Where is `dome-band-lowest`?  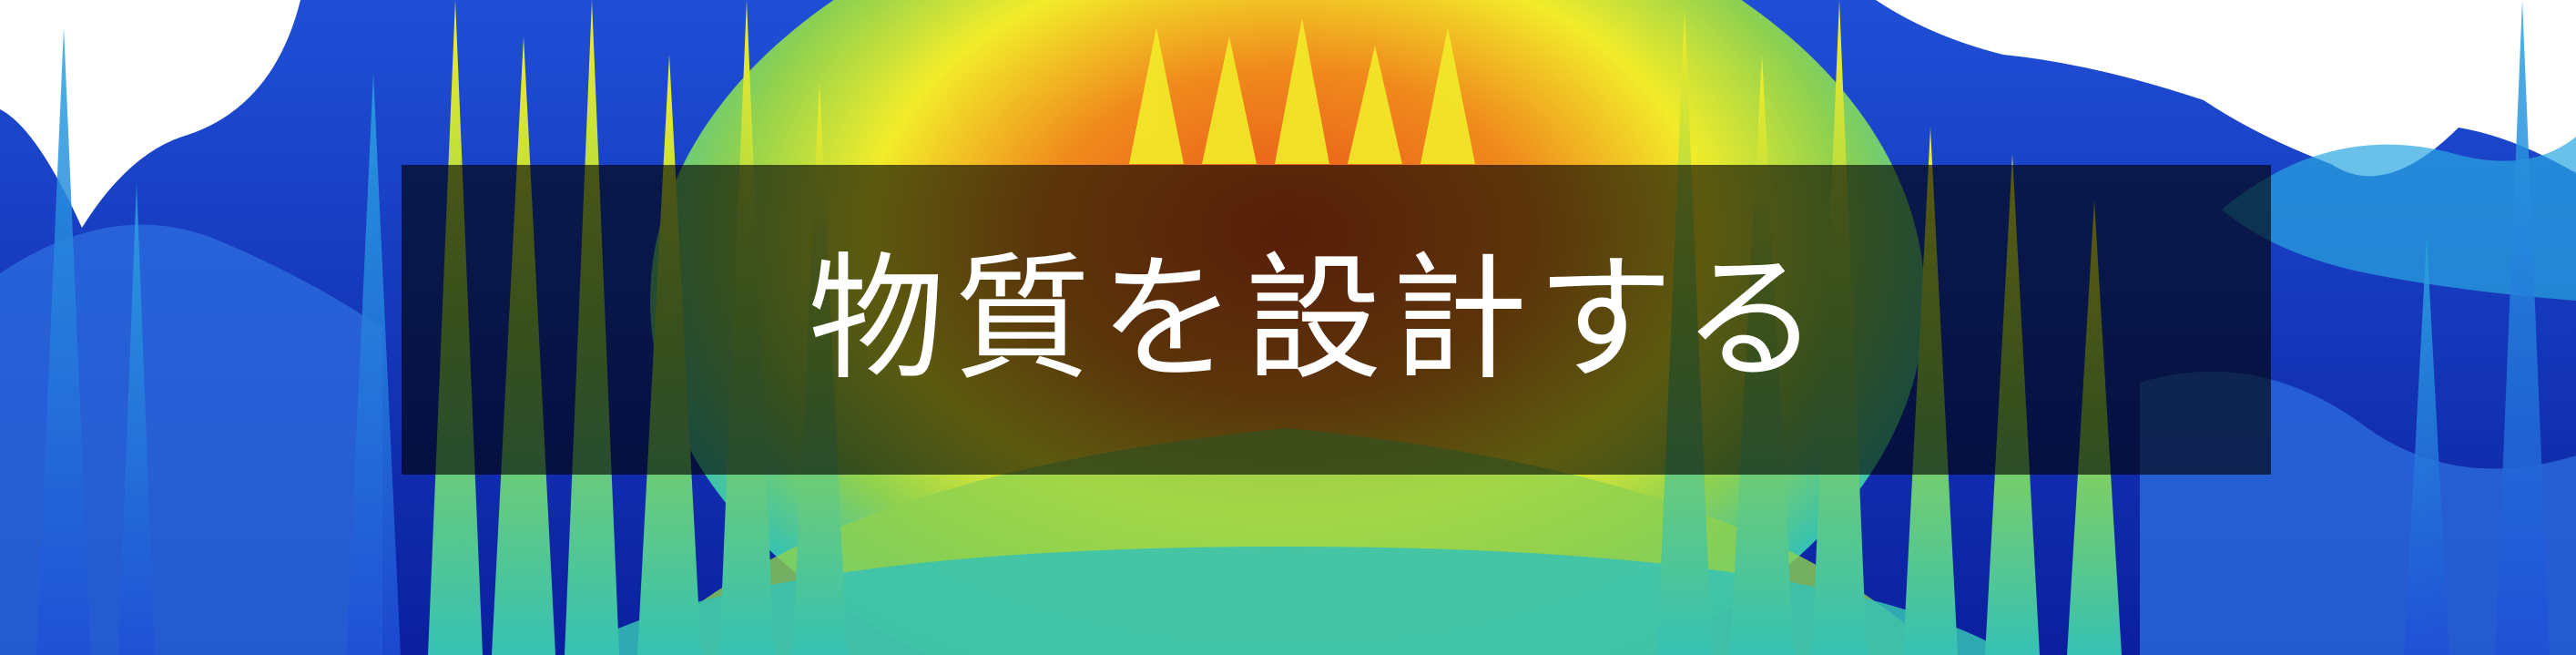 dome-band-lowest is located at coordinates (1289, 601).